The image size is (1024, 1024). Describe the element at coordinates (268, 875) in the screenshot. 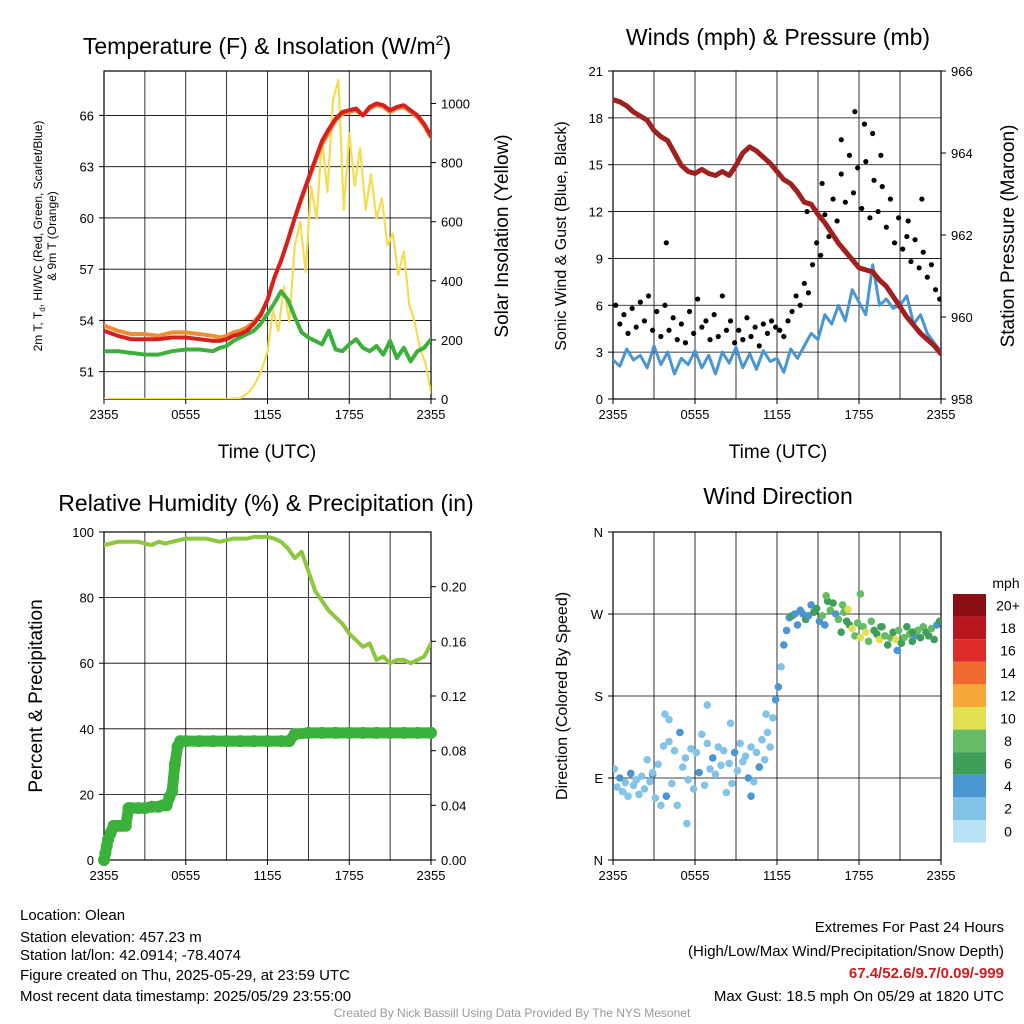

I see `humidity-xtick-label: 1155` at that location.